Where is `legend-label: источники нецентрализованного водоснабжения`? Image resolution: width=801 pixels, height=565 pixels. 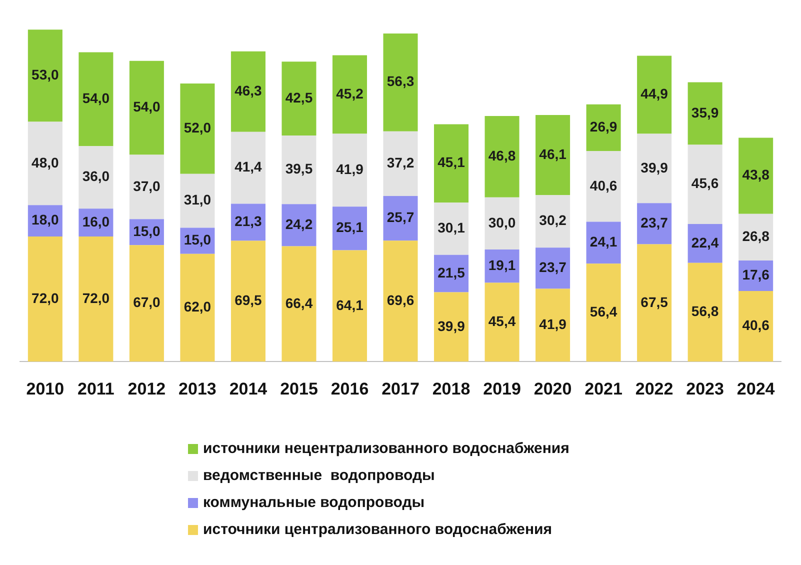 legend-label: источники нецентрализованного водоснабжения is located at coordinates (386, 448).